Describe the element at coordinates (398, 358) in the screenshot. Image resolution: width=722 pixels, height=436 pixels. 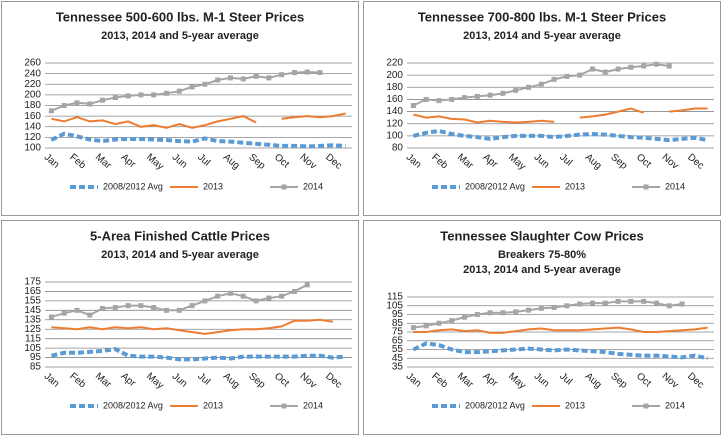
I see `y-tick-label: 45` at that location.